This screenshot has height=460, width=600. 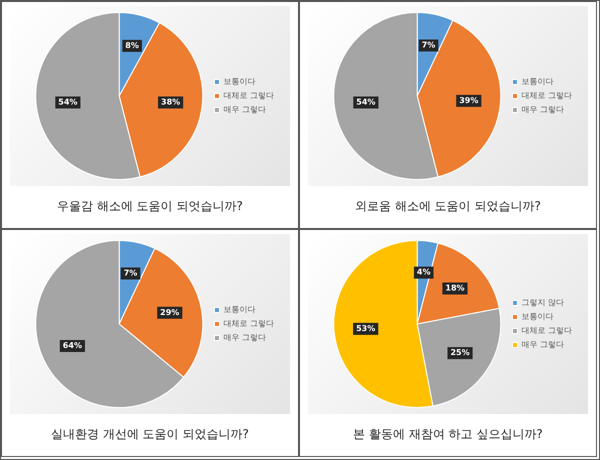 I want to click on text: 본 활동에 재참여 하고 싶으십니까?, so click(x=448, y=434).